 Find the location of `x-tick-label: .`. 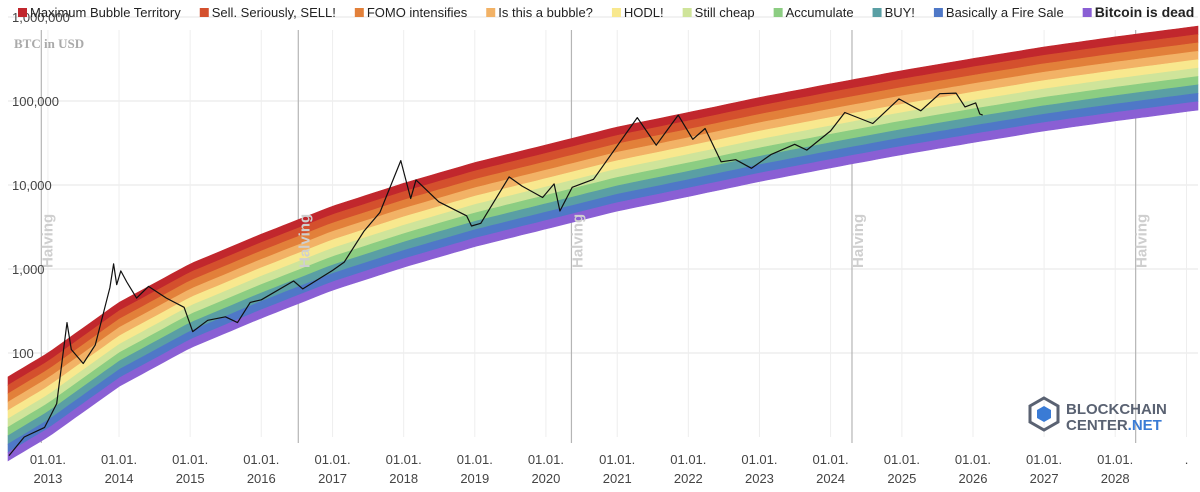

x-tick-label: . is located at coordinates (1187, 459).